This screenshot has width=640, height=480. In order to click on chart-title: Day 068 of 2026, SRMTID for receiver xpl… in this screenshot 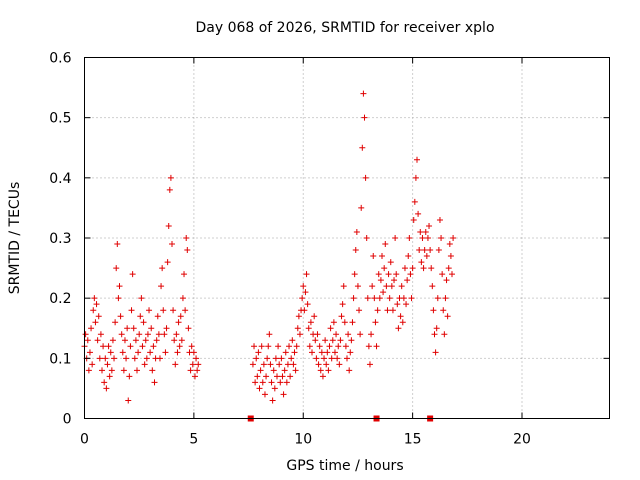, I will do `click(344, 28)`.